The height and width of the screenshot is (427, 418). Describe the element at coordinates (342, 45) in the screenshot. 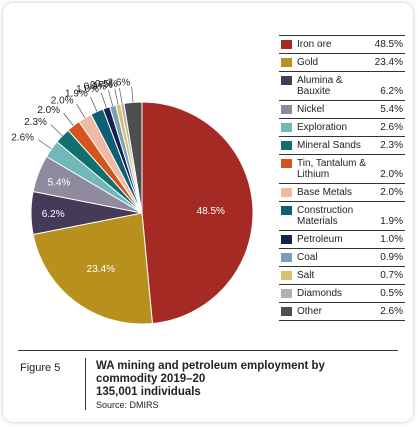

I see `legend-row: Iron ore 48.5%` at that location.